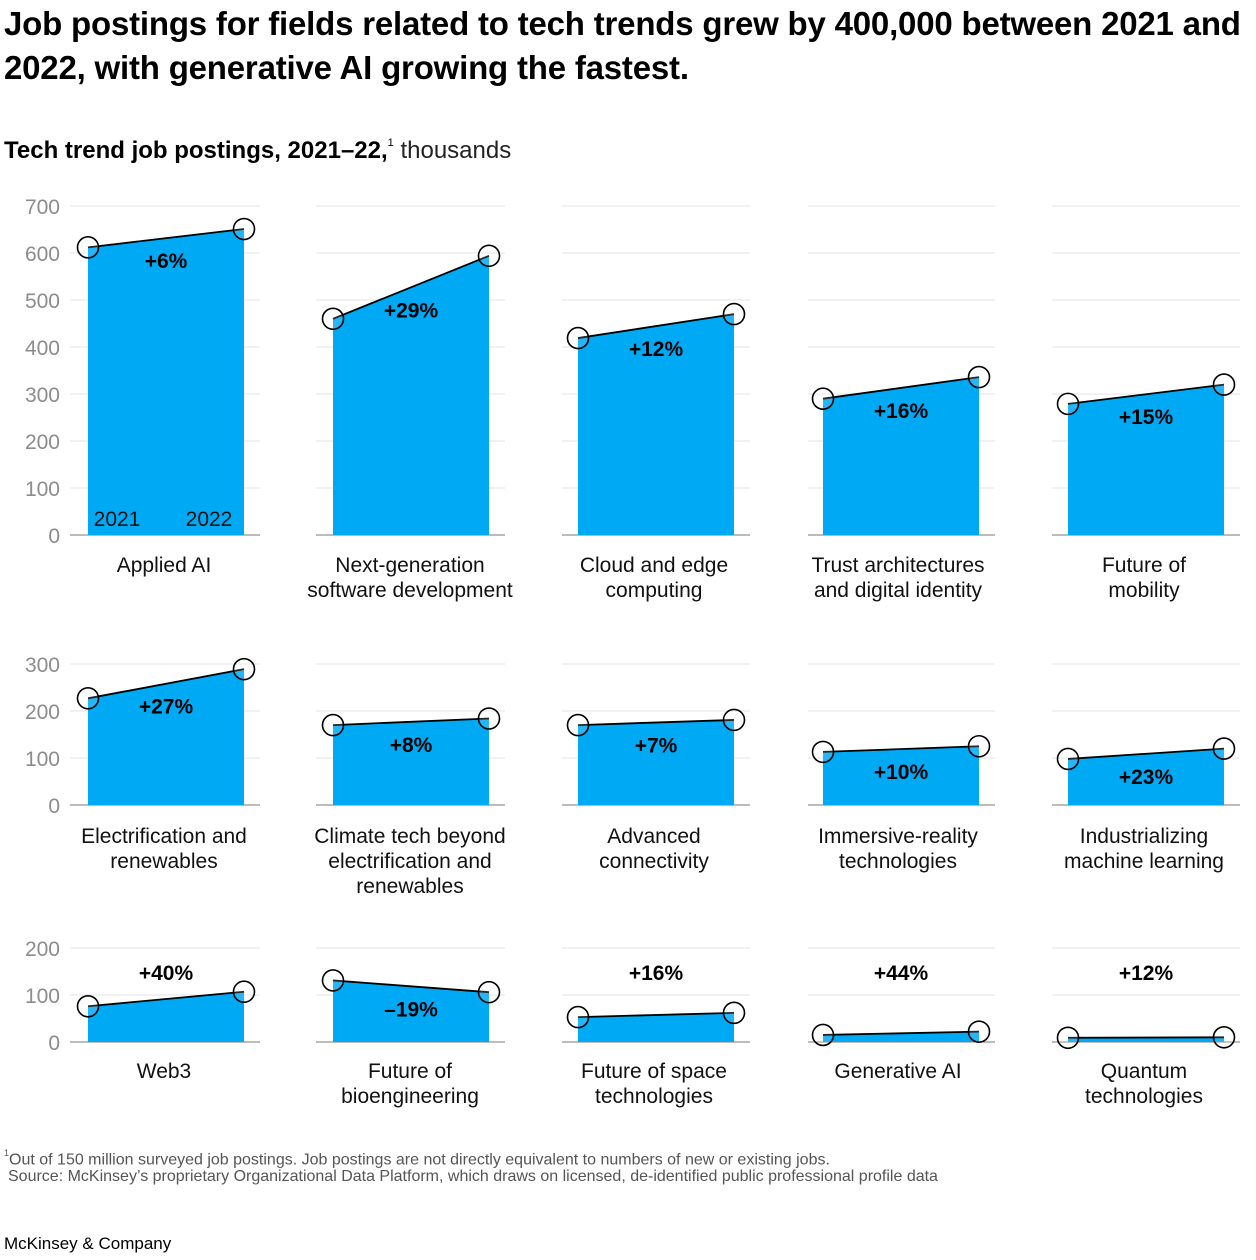 Image resolution: width=1256 pixels, height=1260 pixels. What do you see at coordinates (409, 861) in the screenshot?
I see `category-label: electrification and` at bounding box center [409, 861].